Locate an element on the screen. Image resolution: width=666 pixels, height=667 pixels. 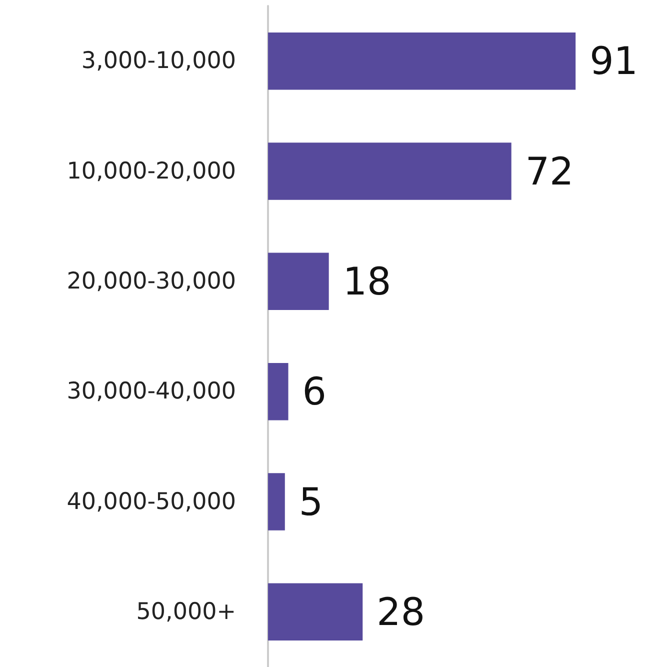
y-tick-label: 30,000-40,000 is located at coordinates (151, 391).